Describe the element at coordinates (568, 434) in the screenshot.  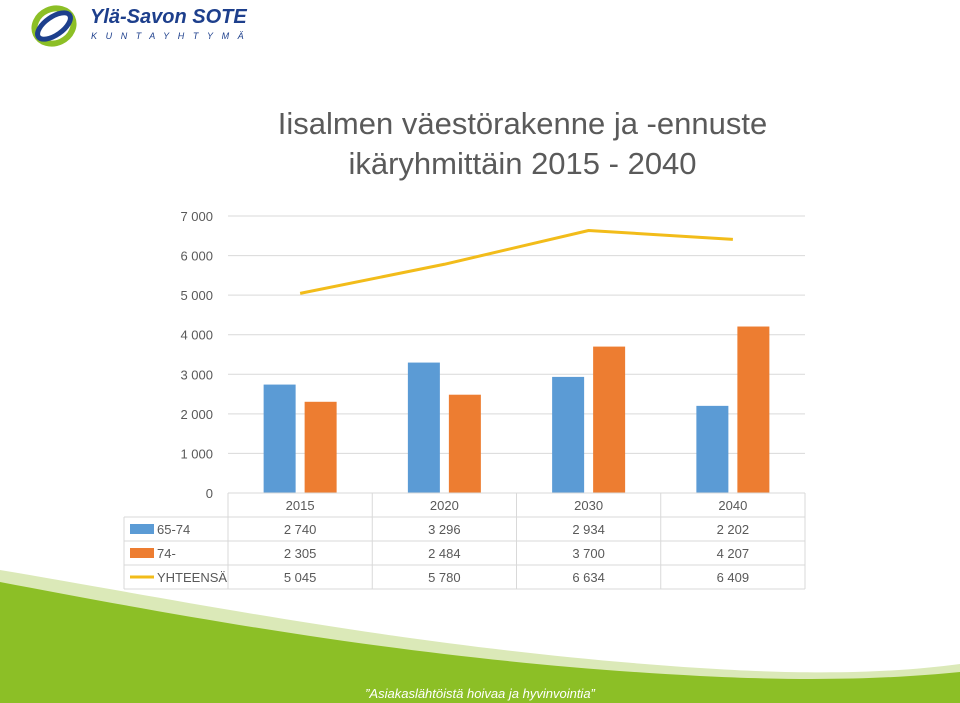
I see `bar-65-74-2030` at that location.